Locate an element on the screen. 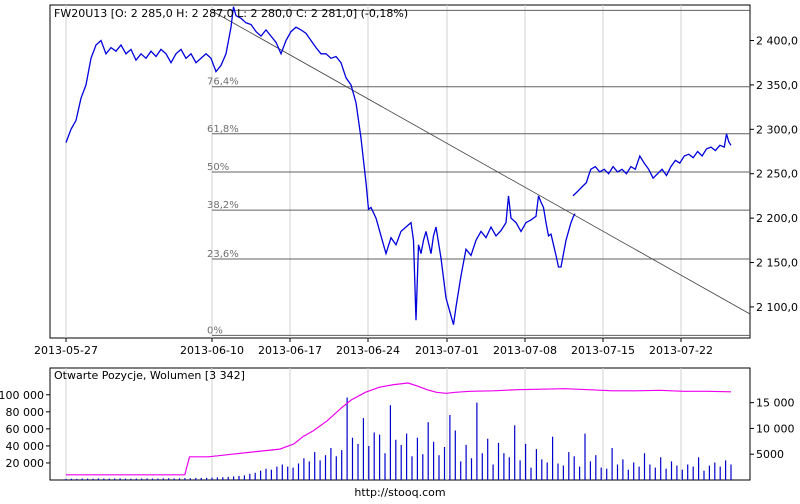  volume-tick-label-0: 5000 is located at coordinates (770, 454).